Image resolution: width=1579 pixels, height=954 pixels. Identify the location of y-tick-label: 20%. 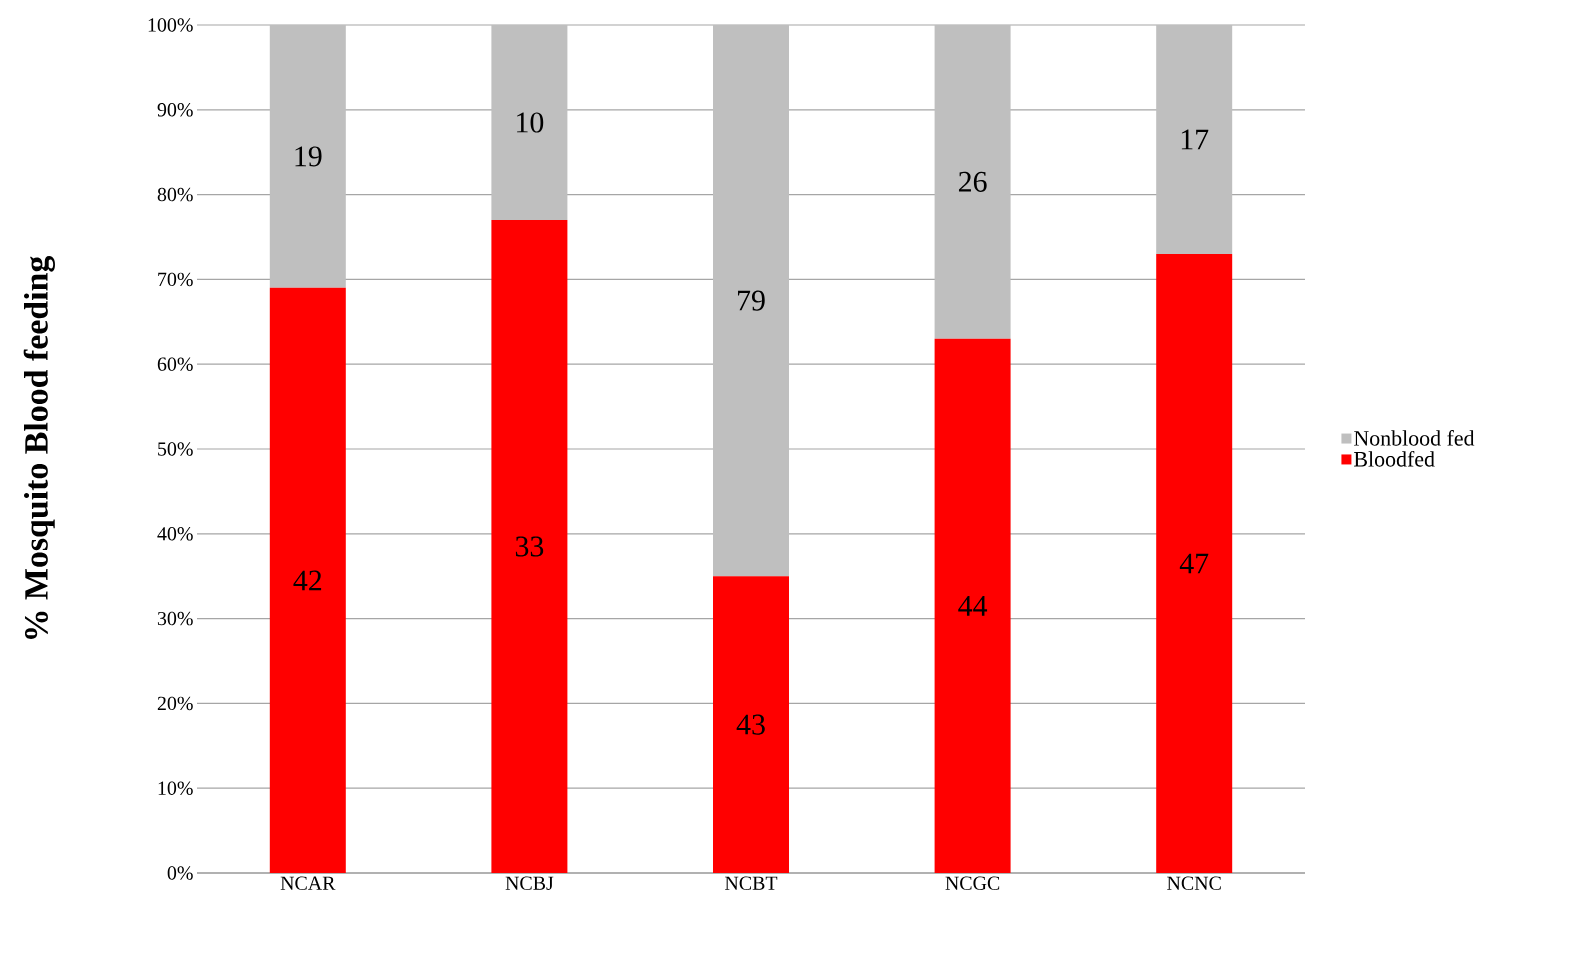
(175, 703).